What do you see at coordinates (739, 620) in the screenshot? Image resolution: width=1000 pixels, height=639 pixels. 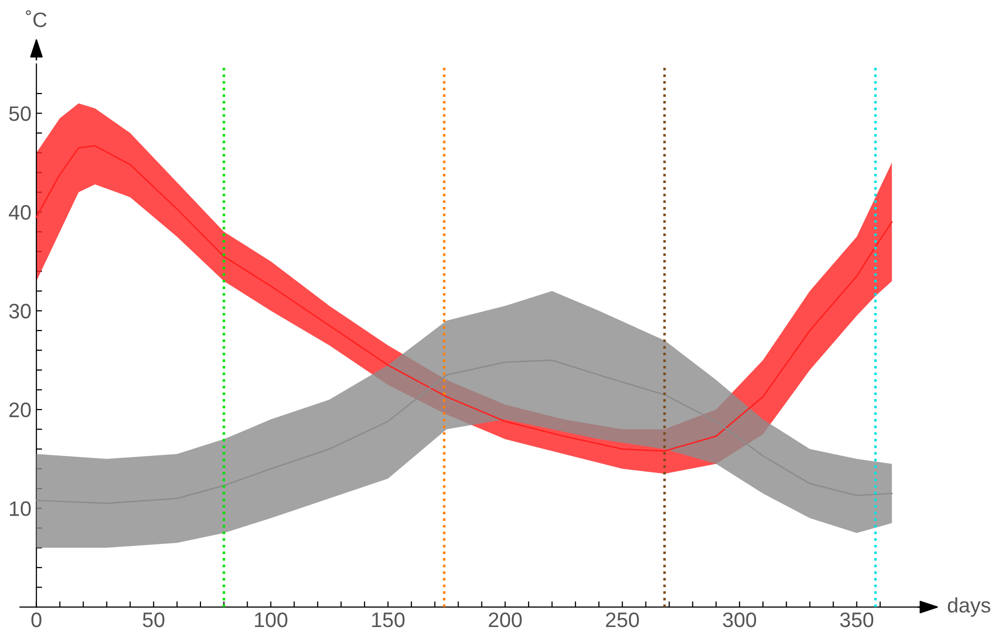 I see `x-tick-label: 300` at bounding box center [739, 620].